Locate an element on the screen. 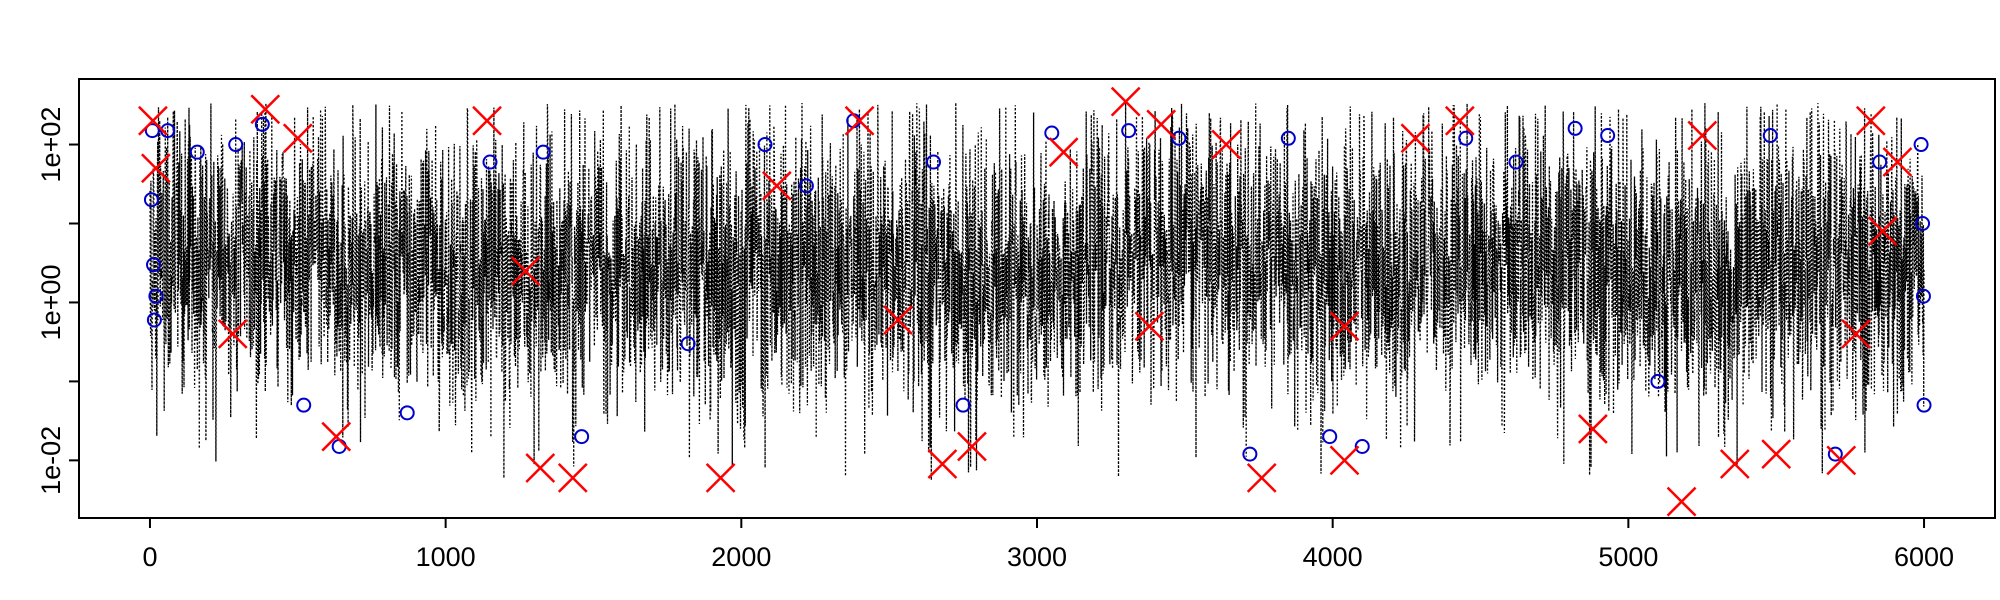 Image resolution: width=2000 pixels, height=600 pixels. y-tick-label: 1e-02 is located at coordinates (51, 460).